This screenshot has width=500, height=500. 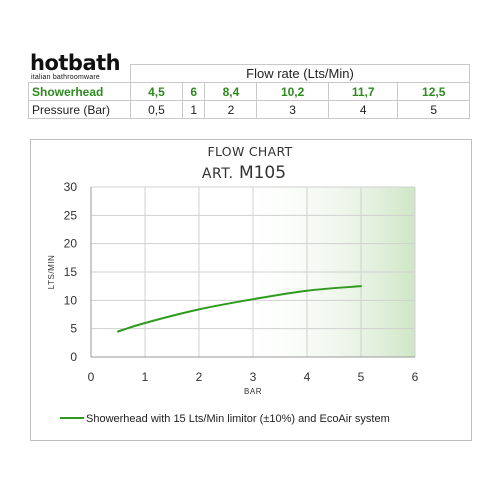 What do you see at coordinates (91, 377) in the screenshot?
I see `x-tick-label: 0` at bounding box center [91, 377].